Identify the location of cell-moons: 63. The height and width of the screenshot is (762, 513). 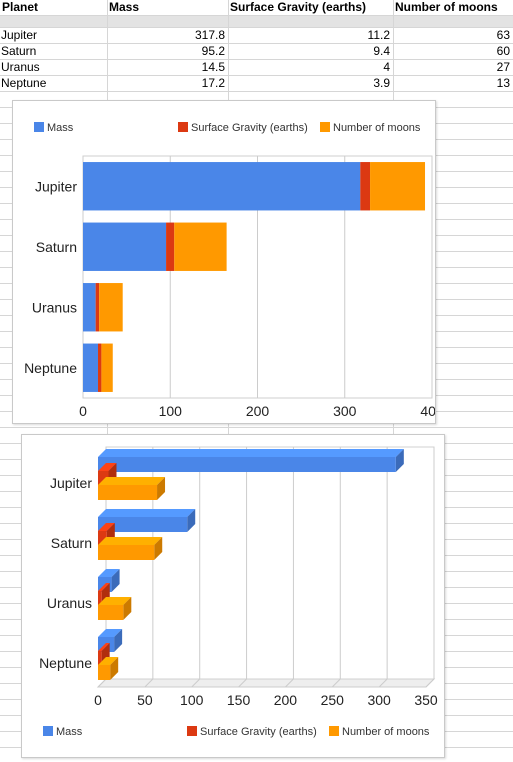
(503, 35).